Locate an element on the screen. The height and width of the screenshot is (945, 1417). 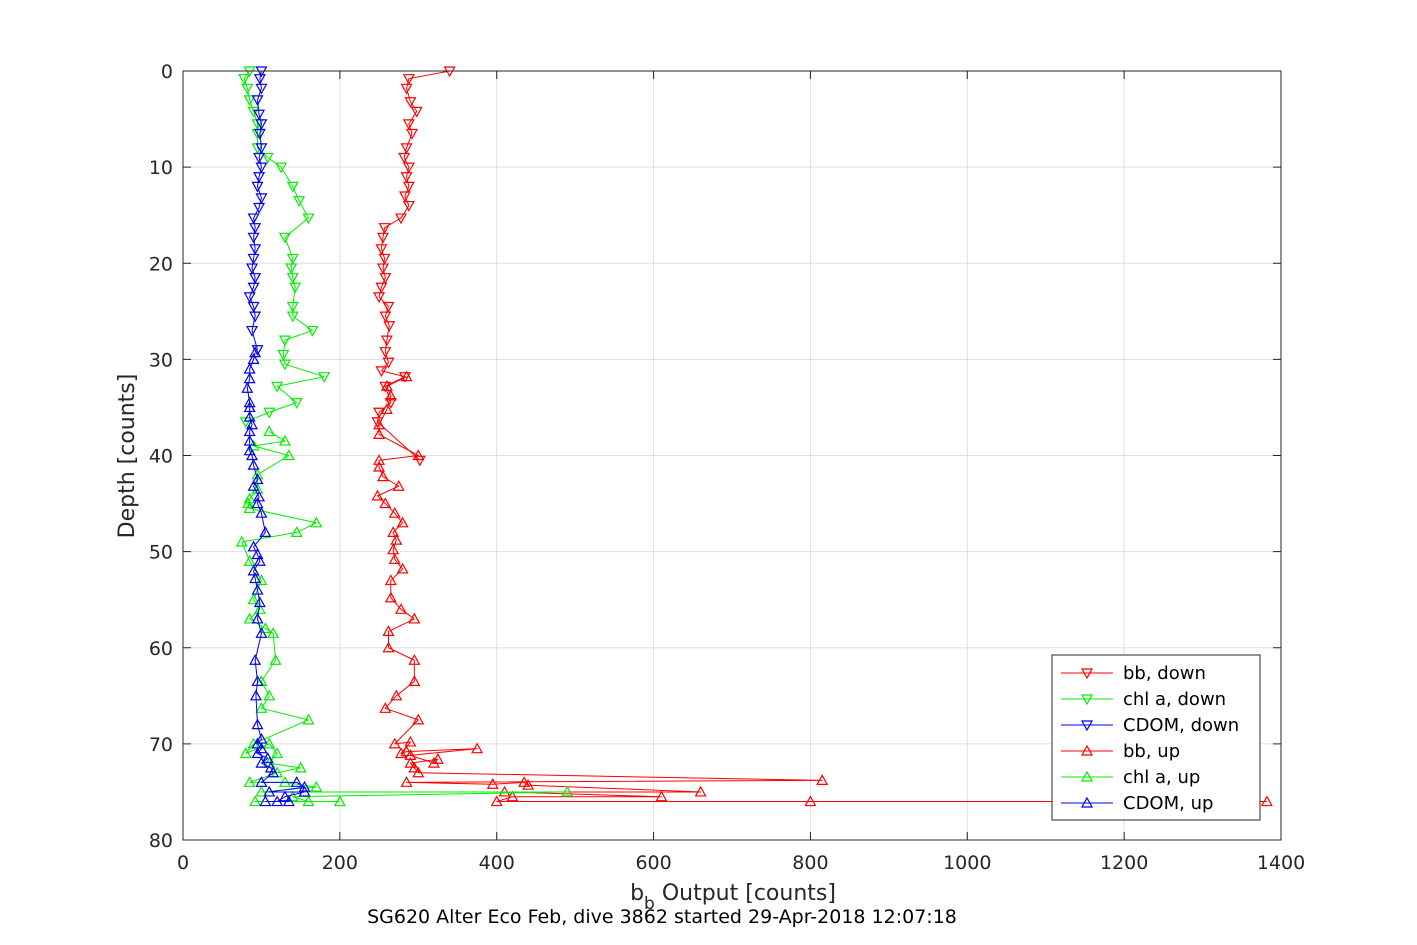
y-tick-label: 30 is located at coordinates (161, 360).